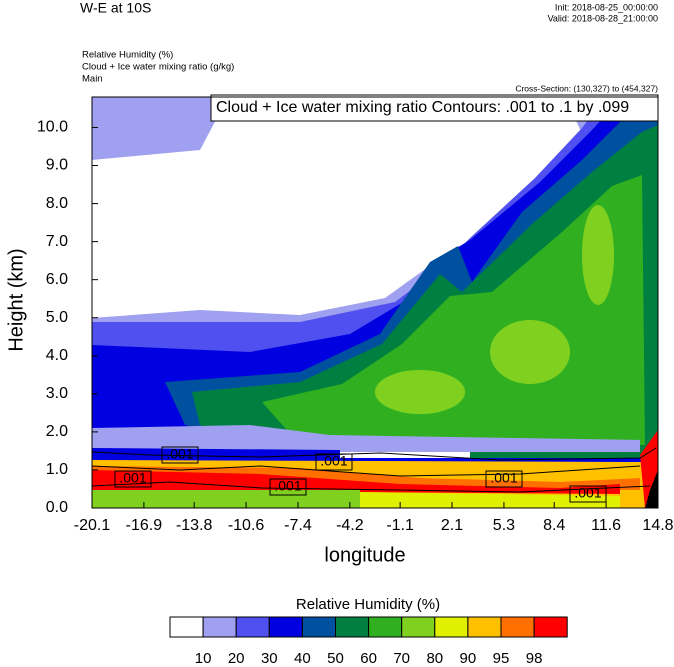 The width and height of the screenshot is (674, 667). Describe the element at coordinates (606, 525) in the screenshot. I see `x-tick-label: 11.6` at that location.